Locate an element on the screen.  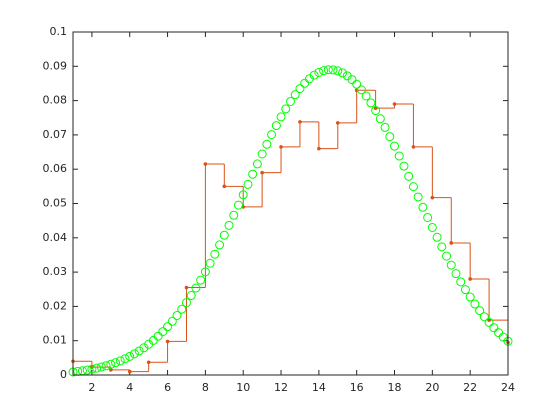
x-tick-label: 20 is located at coordinates (432, 387).